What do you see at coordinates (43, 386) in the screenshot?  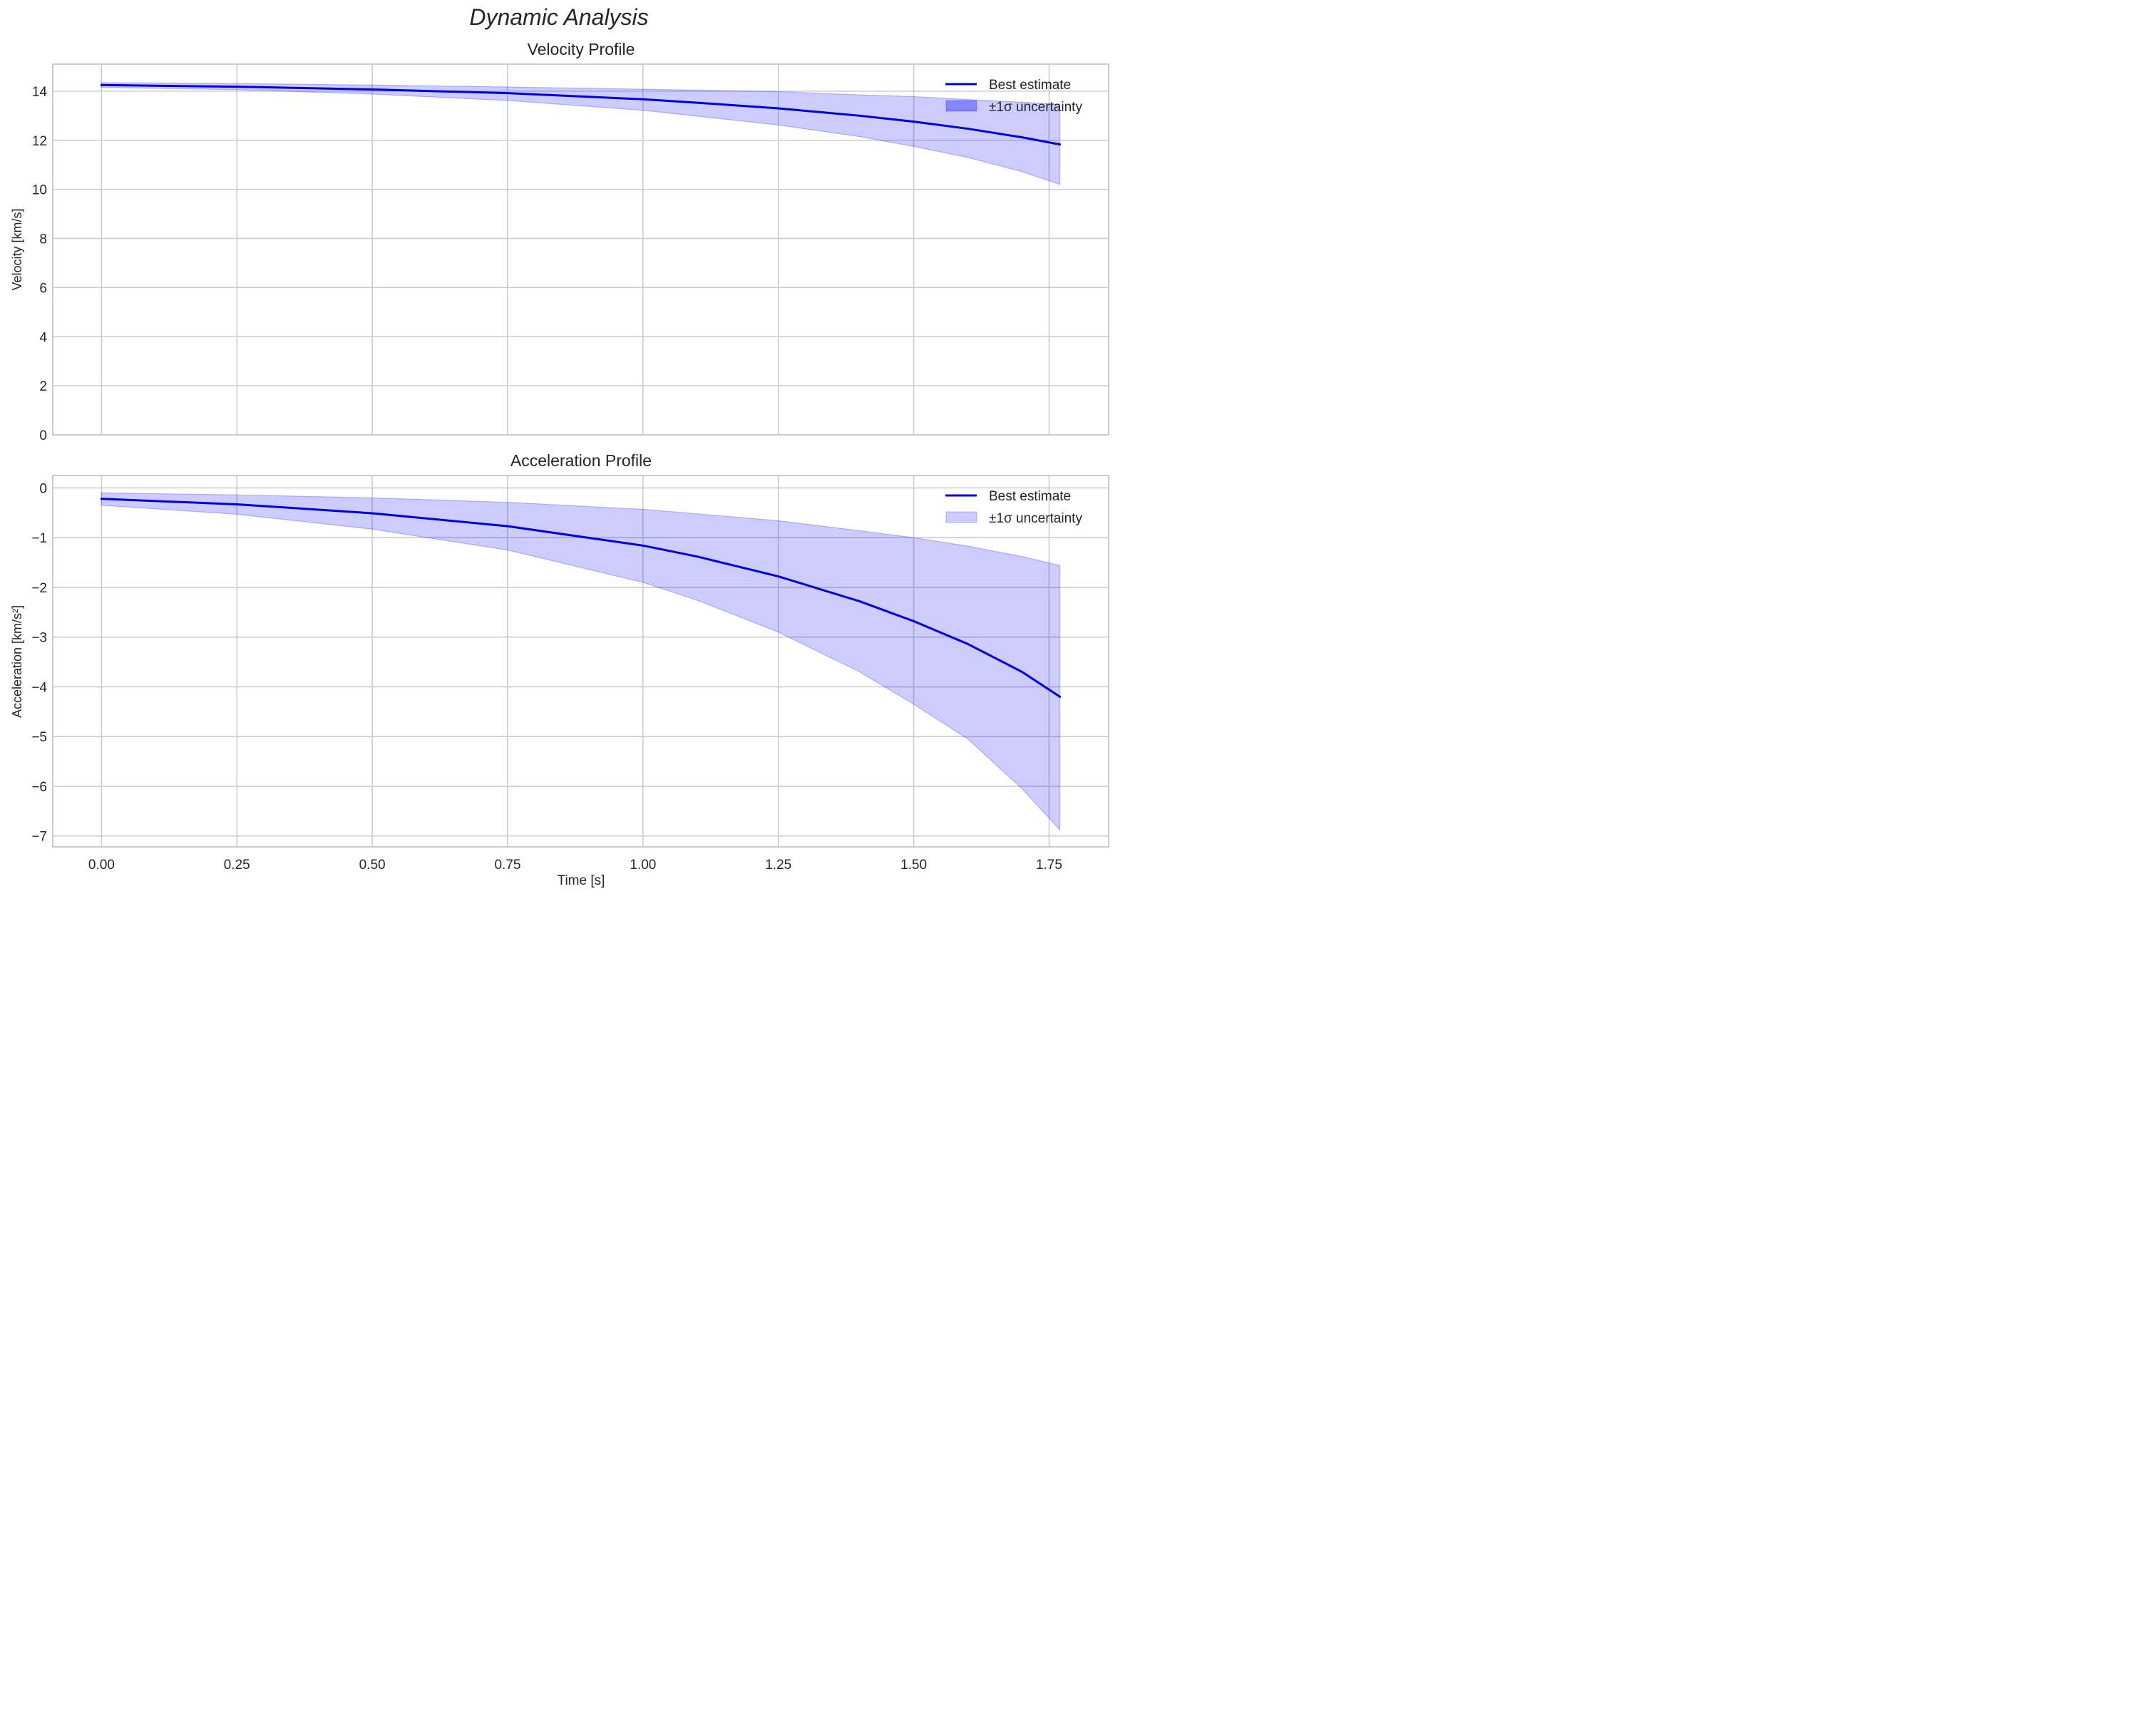 I see `y-tick-label: 2` at bounding box center [43, 386].